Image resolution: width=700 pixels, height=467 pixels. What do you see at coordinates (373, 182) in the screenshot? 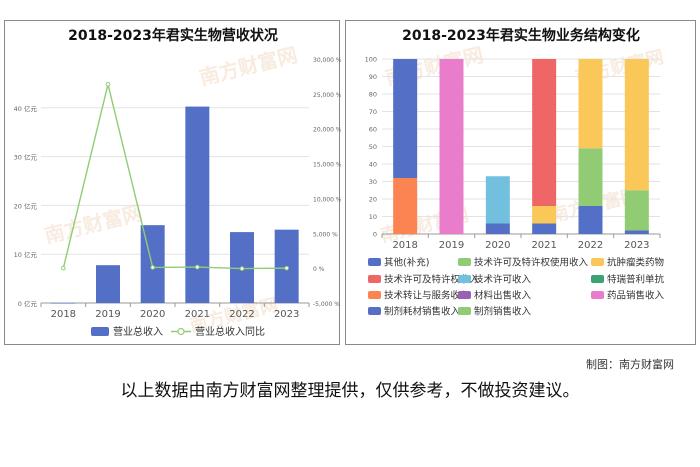
I see `y-tick-label: 30` at bounding box center [373, 182].